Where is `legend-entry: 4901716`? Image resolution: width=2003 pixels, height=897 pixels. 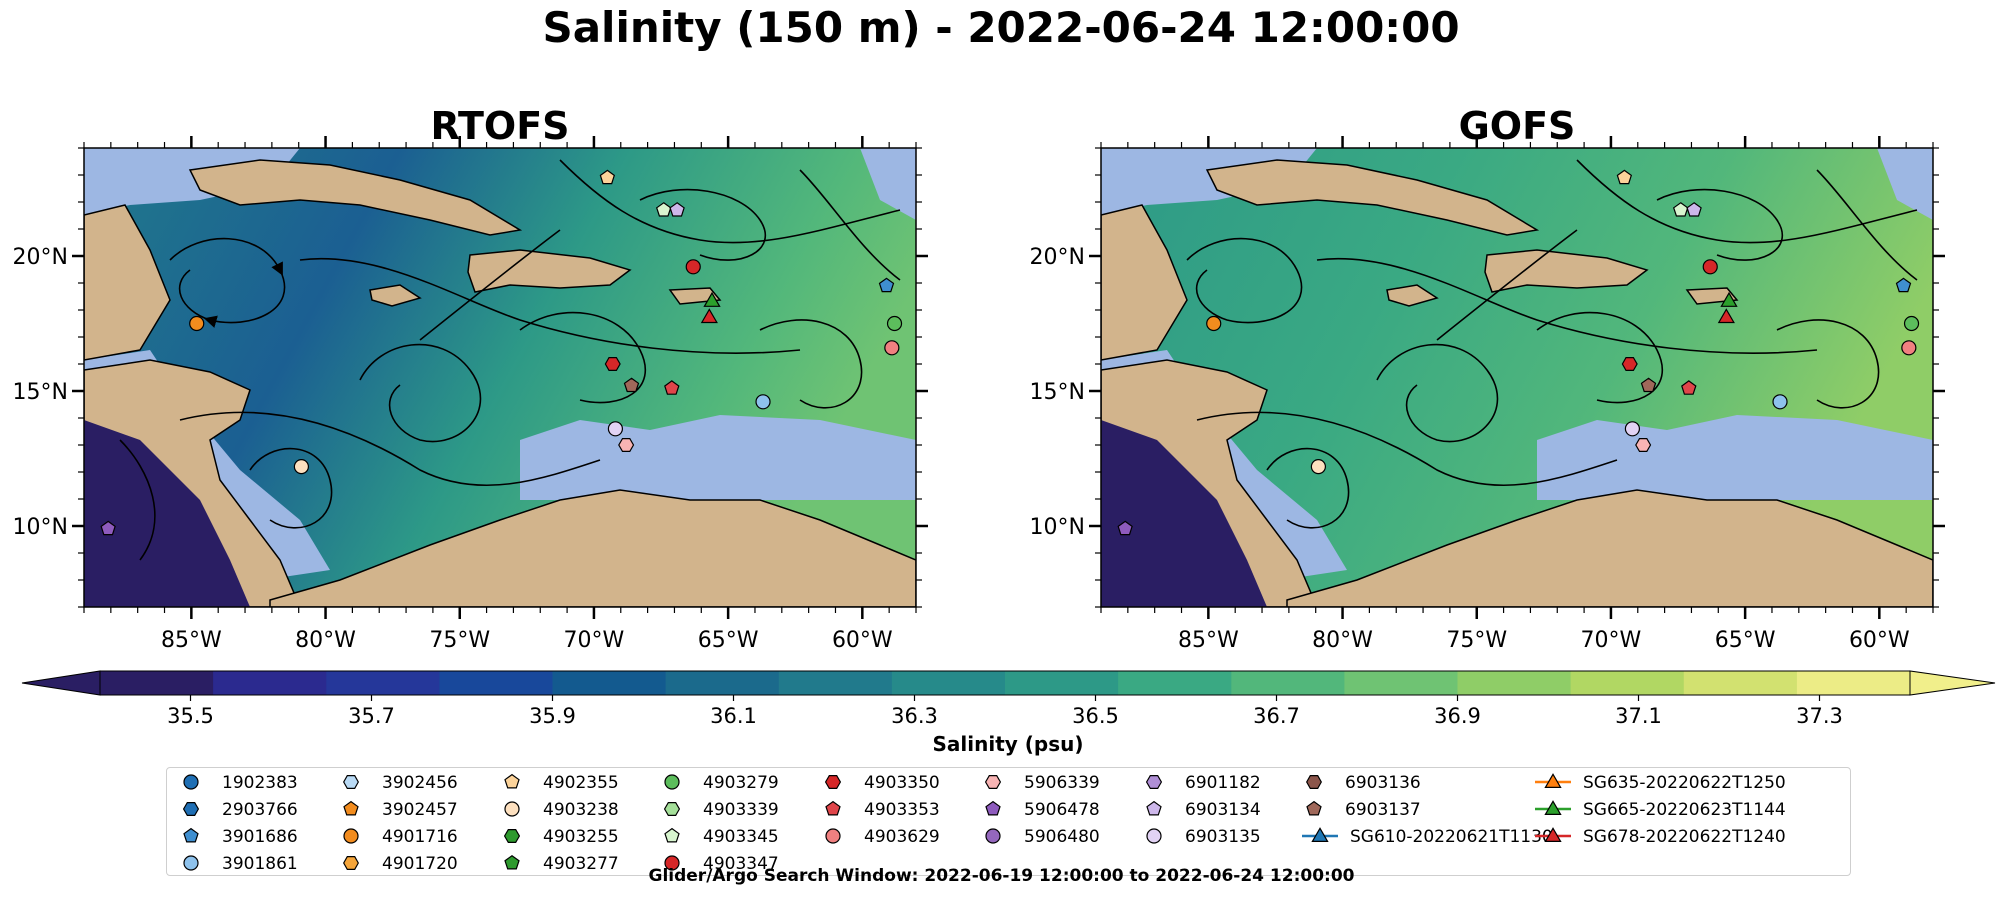
legend-entry: 4901716 is located at coordinates (400, 837).